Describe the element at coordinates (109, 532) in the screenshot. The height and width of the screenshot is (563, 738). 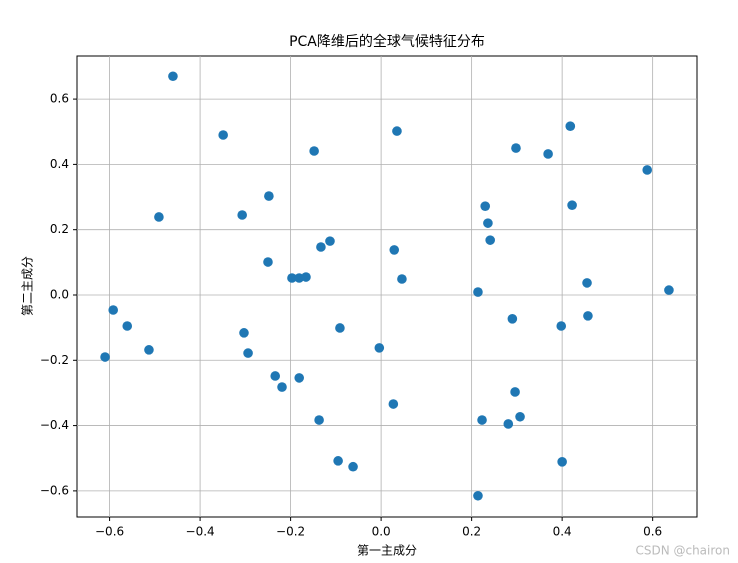
I see `x-tick-label: −0.6` at that location.